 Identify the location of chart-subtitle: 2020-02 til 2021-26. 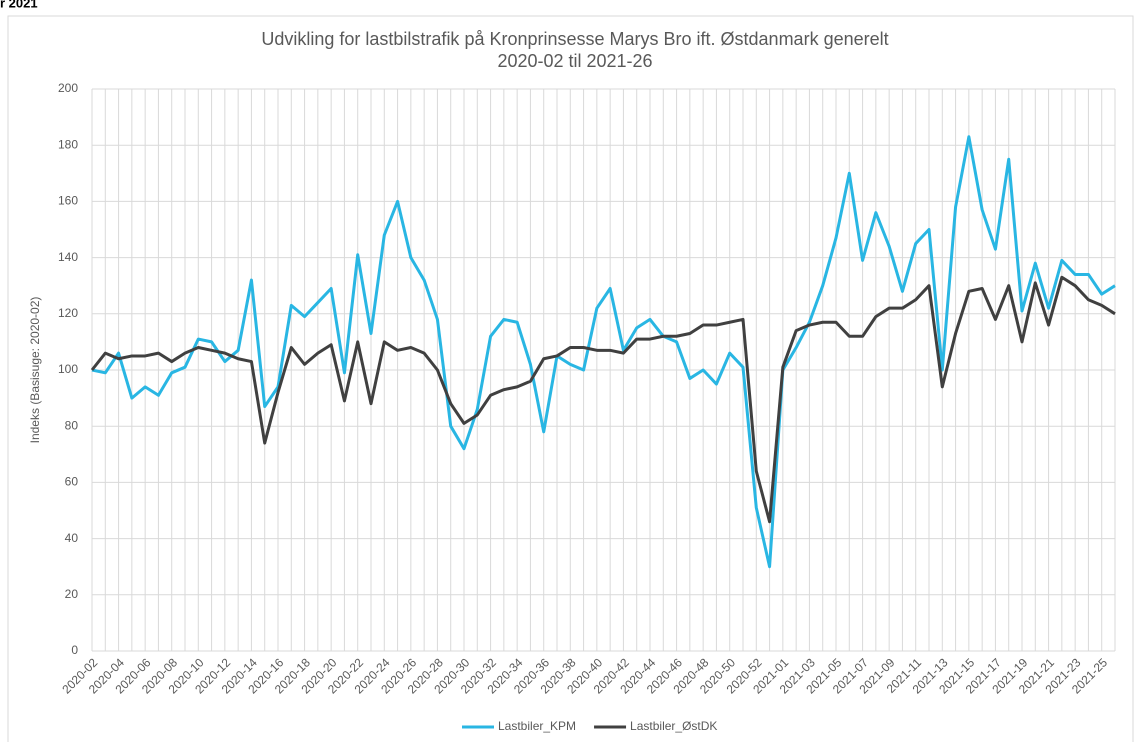
(574, 61).